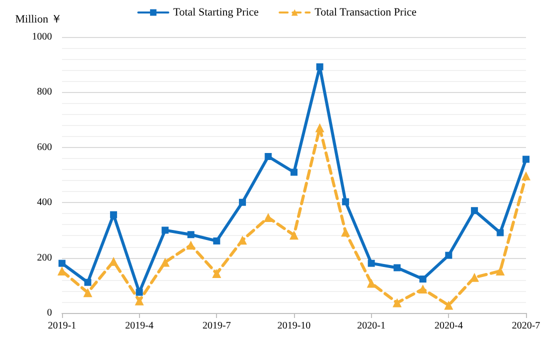 Image resolution: width=554 pixels, height=341 pixels. I want to click on y-axis-title: Million ￥, so click(38, 20).